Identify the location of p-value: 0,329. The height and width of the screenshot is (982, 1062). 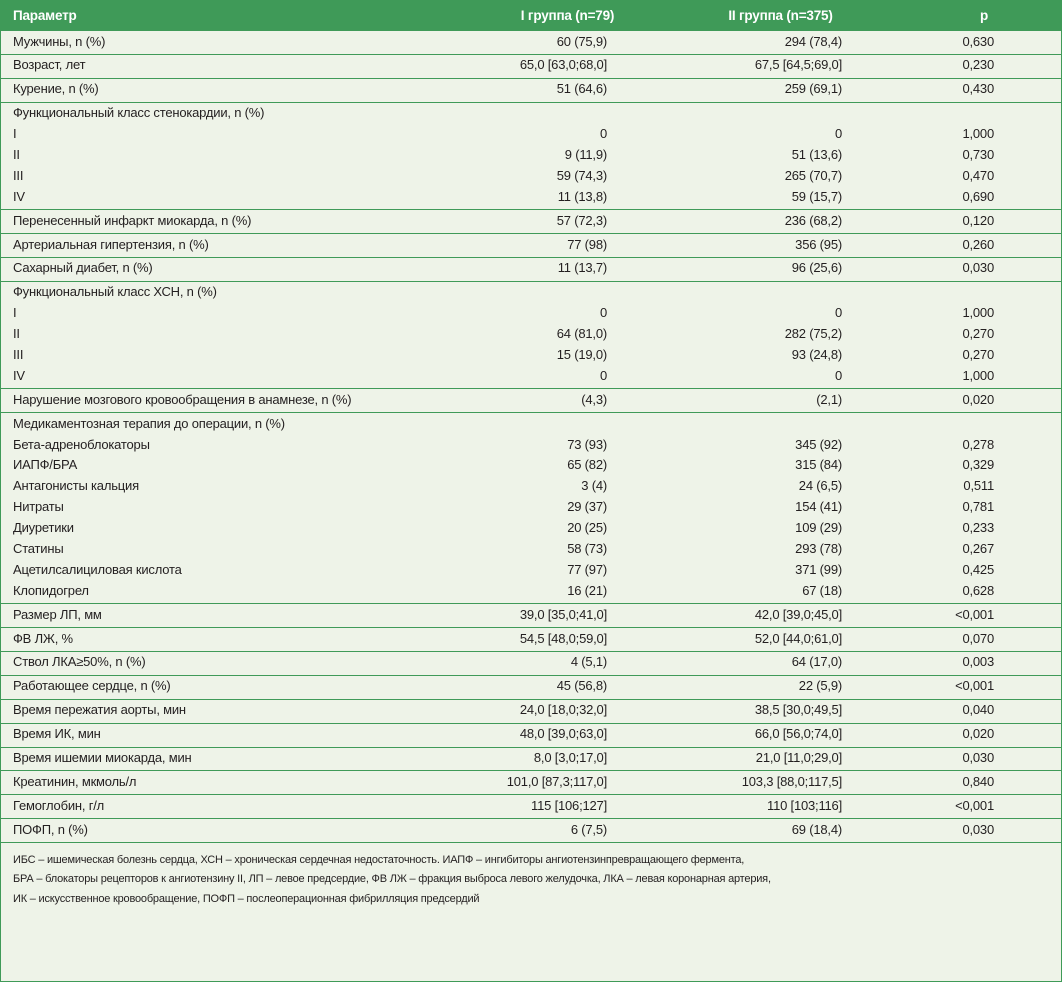
(978, 465).